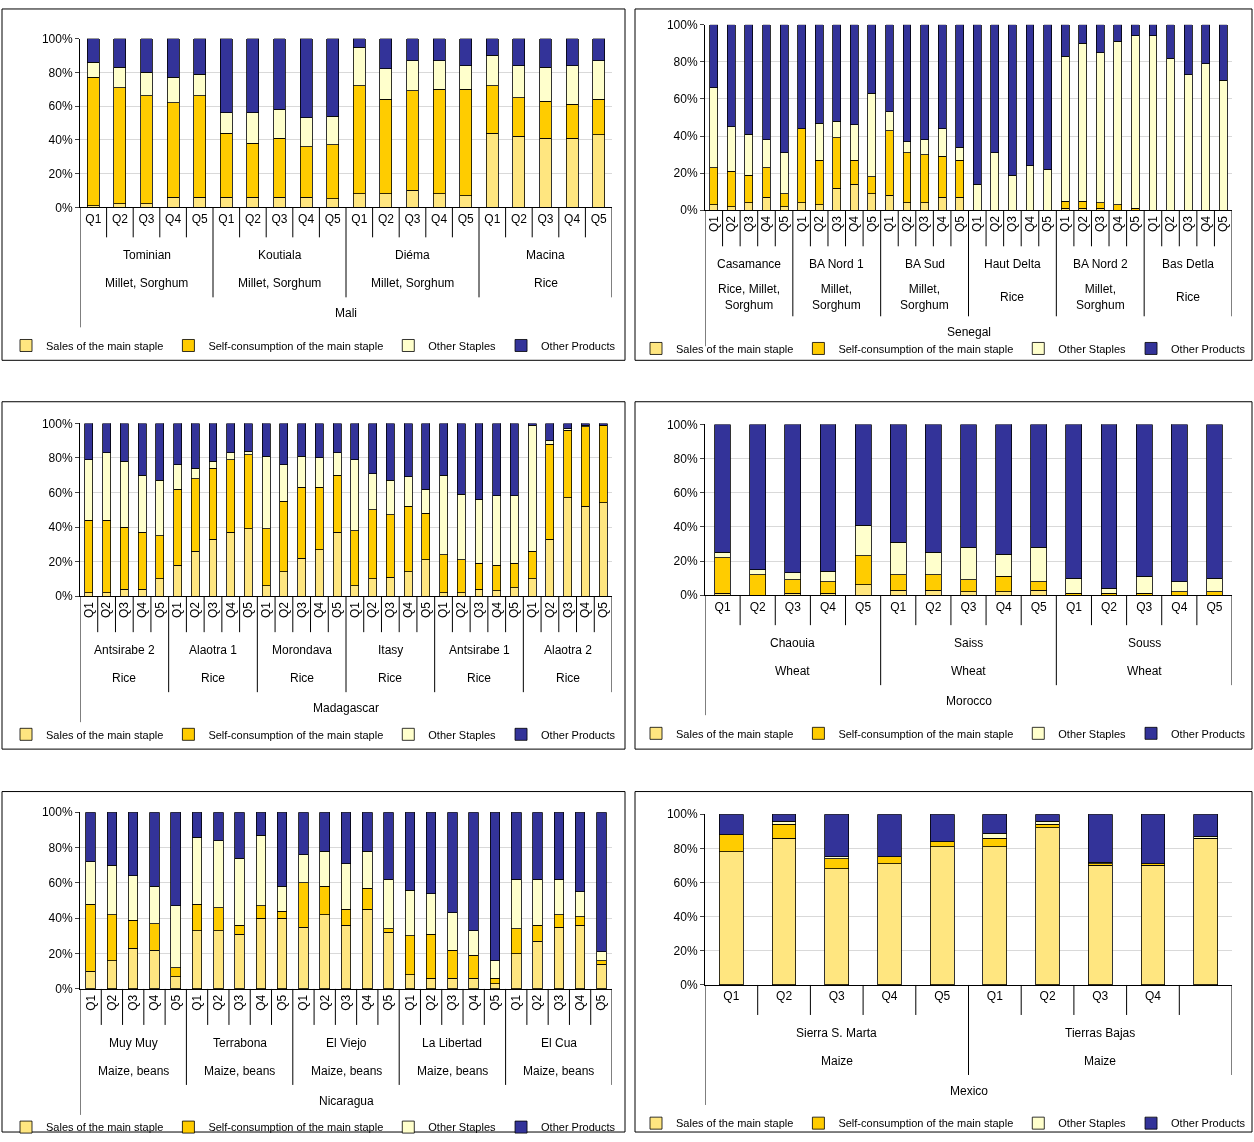 This screenshot has width=1254, height=1142. Describe the element at coordinates (793, 643) in the screenshot. I see `text: Chaouia` at that location.